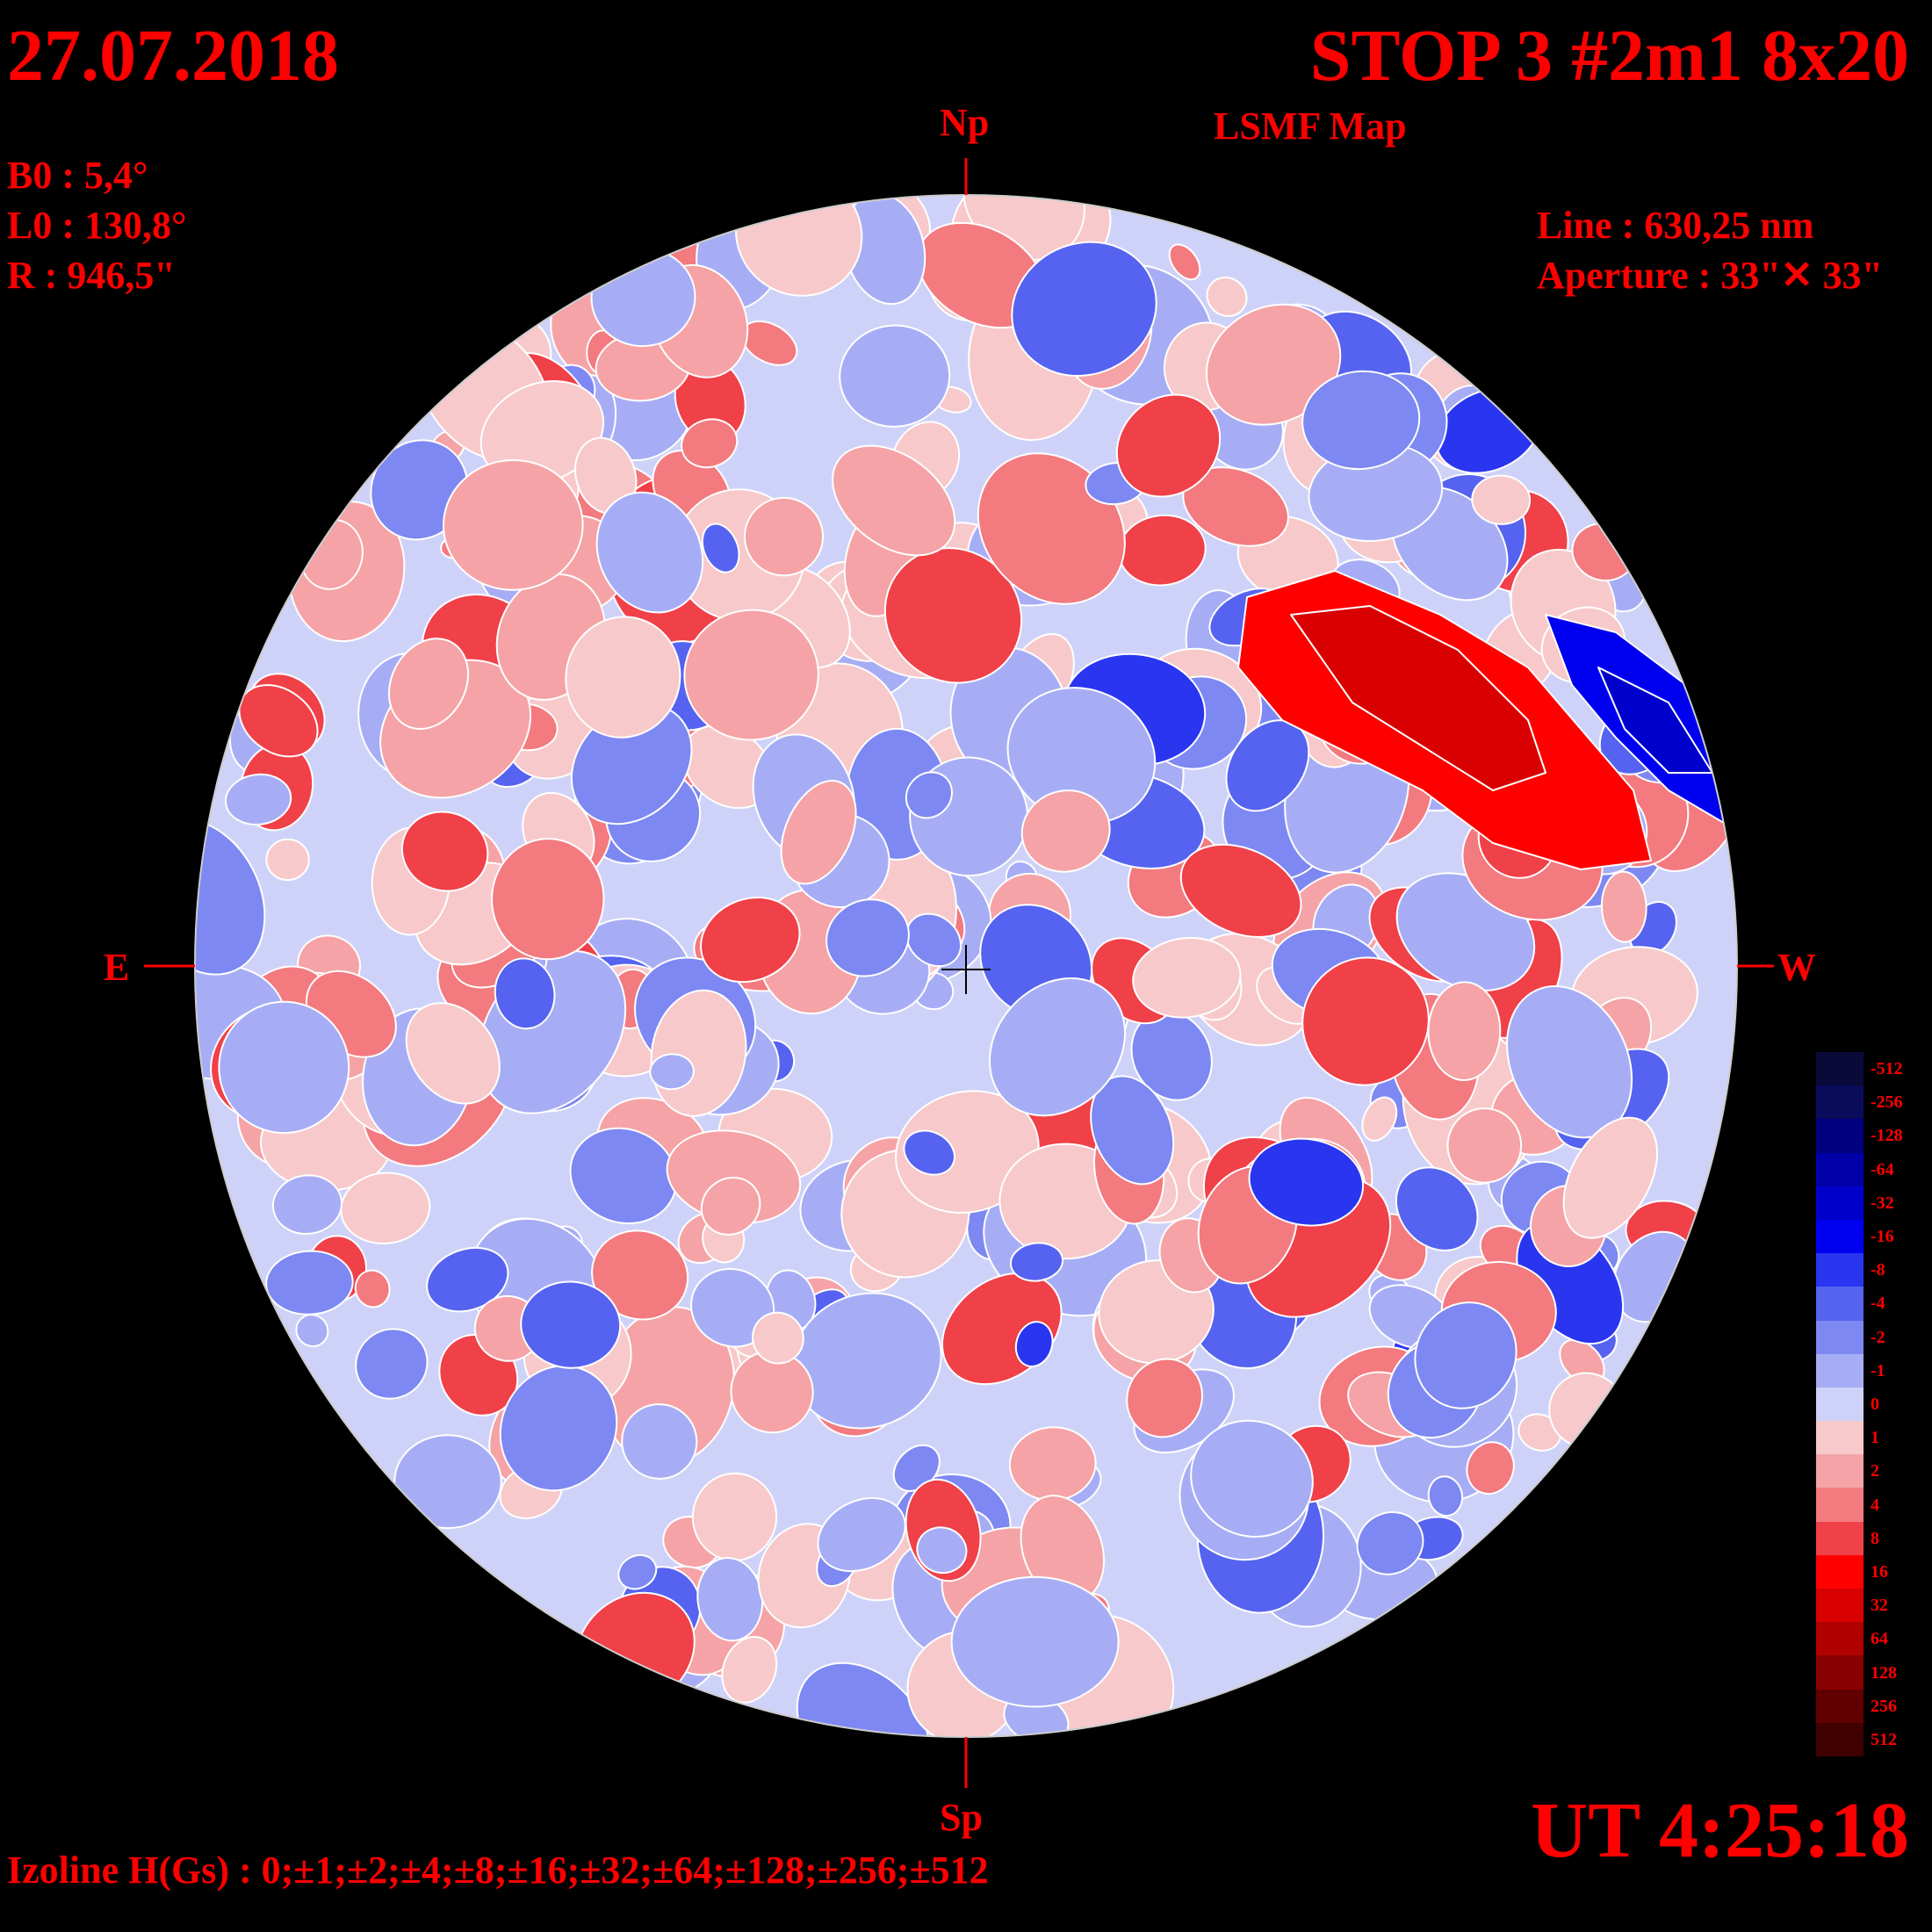 Image resolution: width=1932 pixels, height=1932 pixels. Describe the element at coordinates (1875, 1505) in the screenshot. I see `legend-label: 4` at that location.